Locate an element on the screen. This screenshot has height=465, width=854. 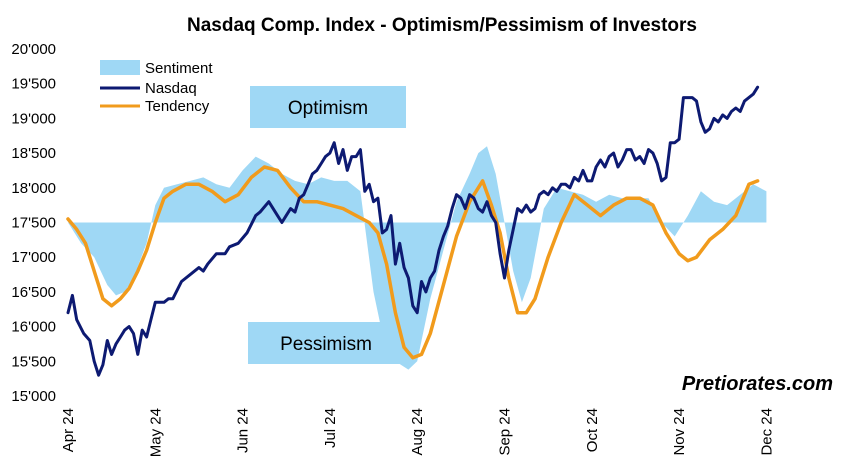
legend: Sentiment Nasdaq Tendency is located at coordinates (156, 87).